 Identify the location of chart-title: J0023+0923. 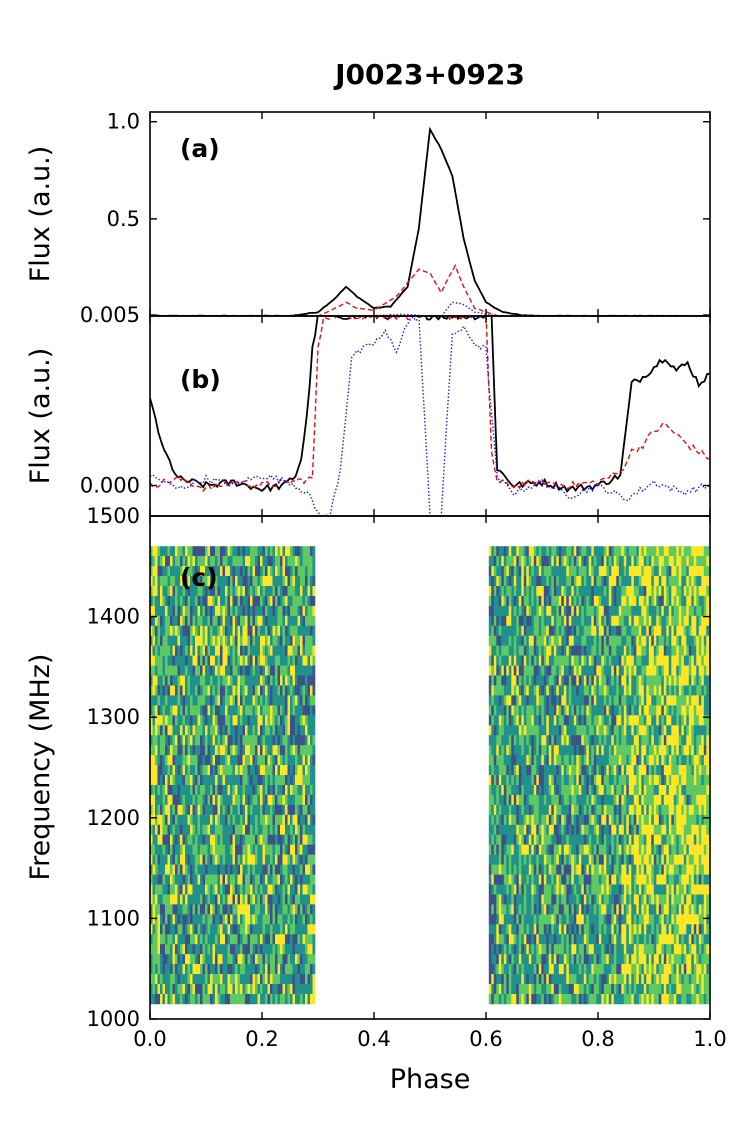
(429, 74).